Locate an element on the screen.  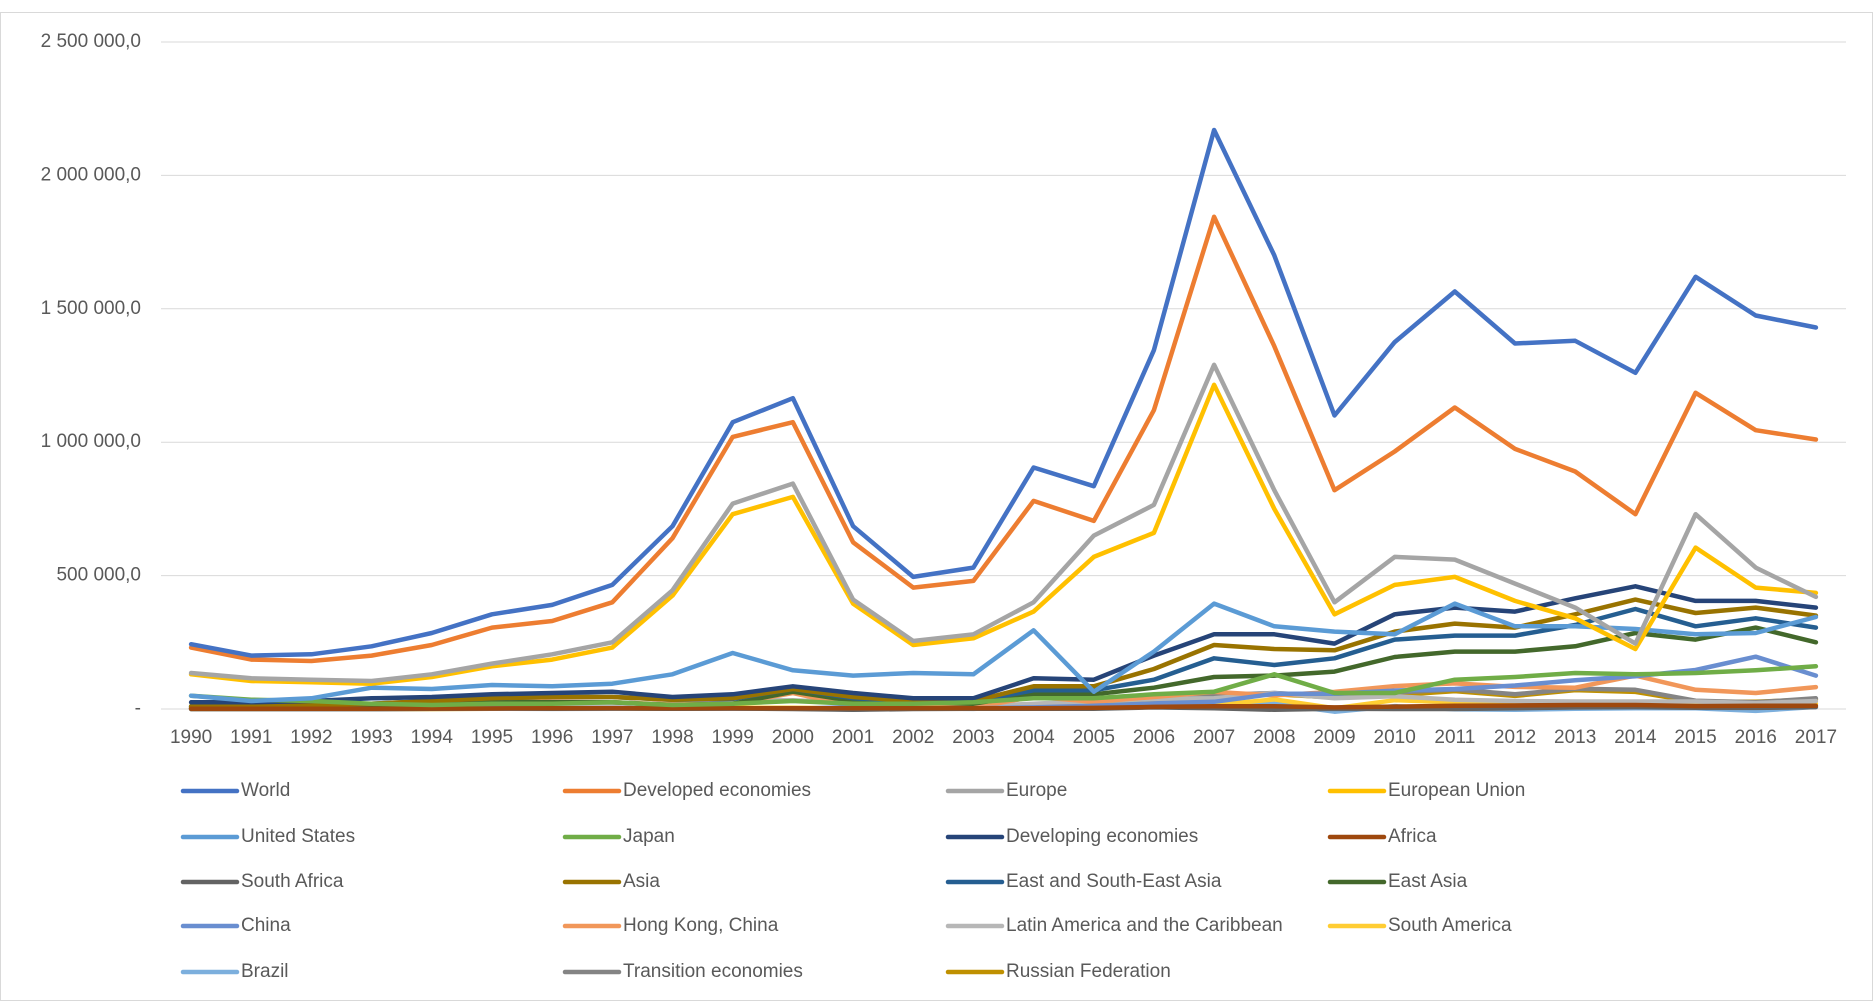
legend-label: Transition economies is located at coordinates (713, 971).